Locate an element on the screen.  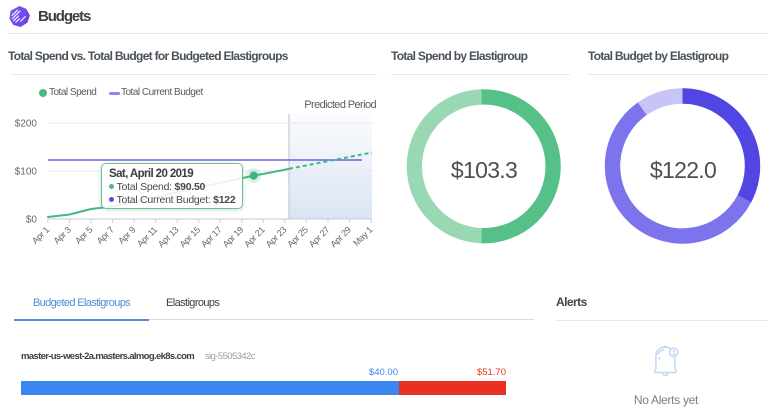
svg-text: Apr 27 is located at coordinates (319, 237).